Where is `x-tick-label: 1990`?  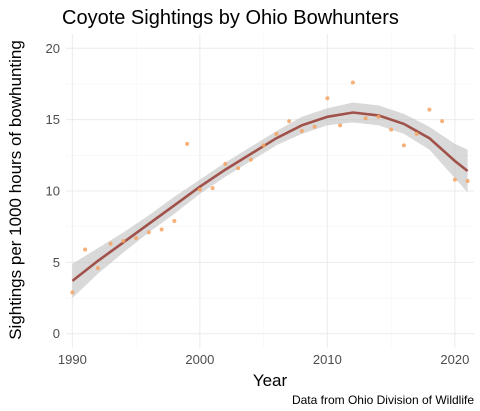
x-tick-label: 1990 is located at coordinates (72, 359).